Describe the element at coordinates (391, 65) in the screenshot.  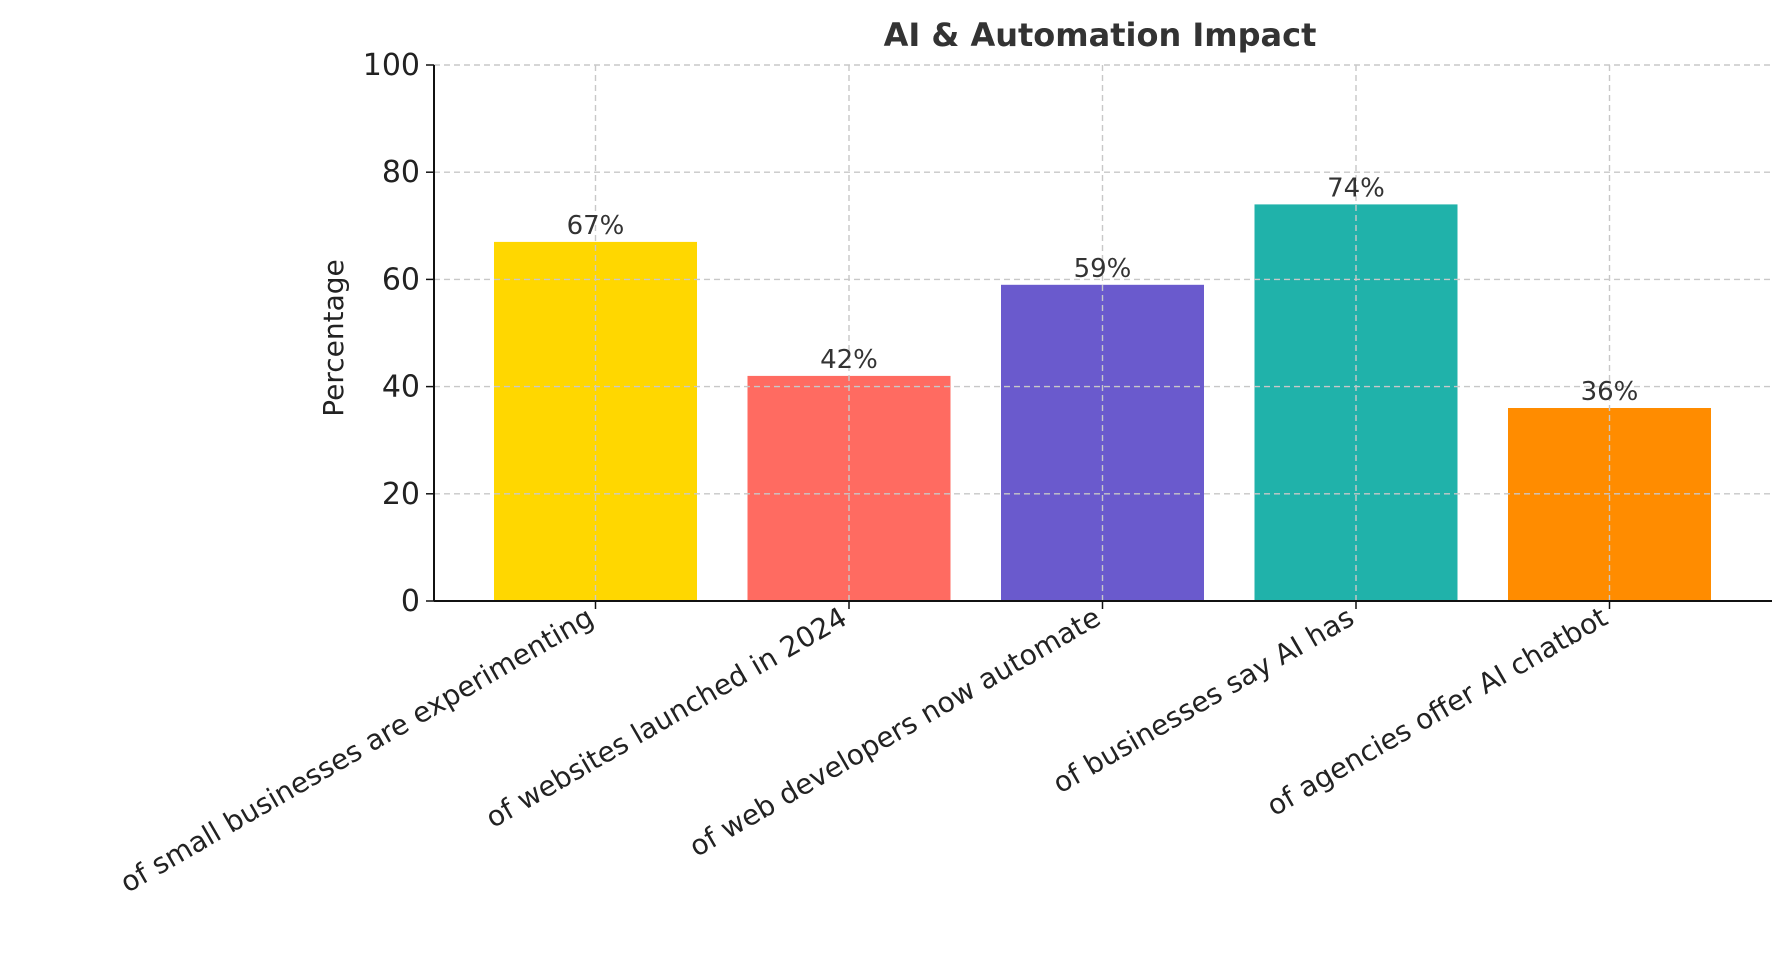
I see `y-tick-label: 100` at that location.